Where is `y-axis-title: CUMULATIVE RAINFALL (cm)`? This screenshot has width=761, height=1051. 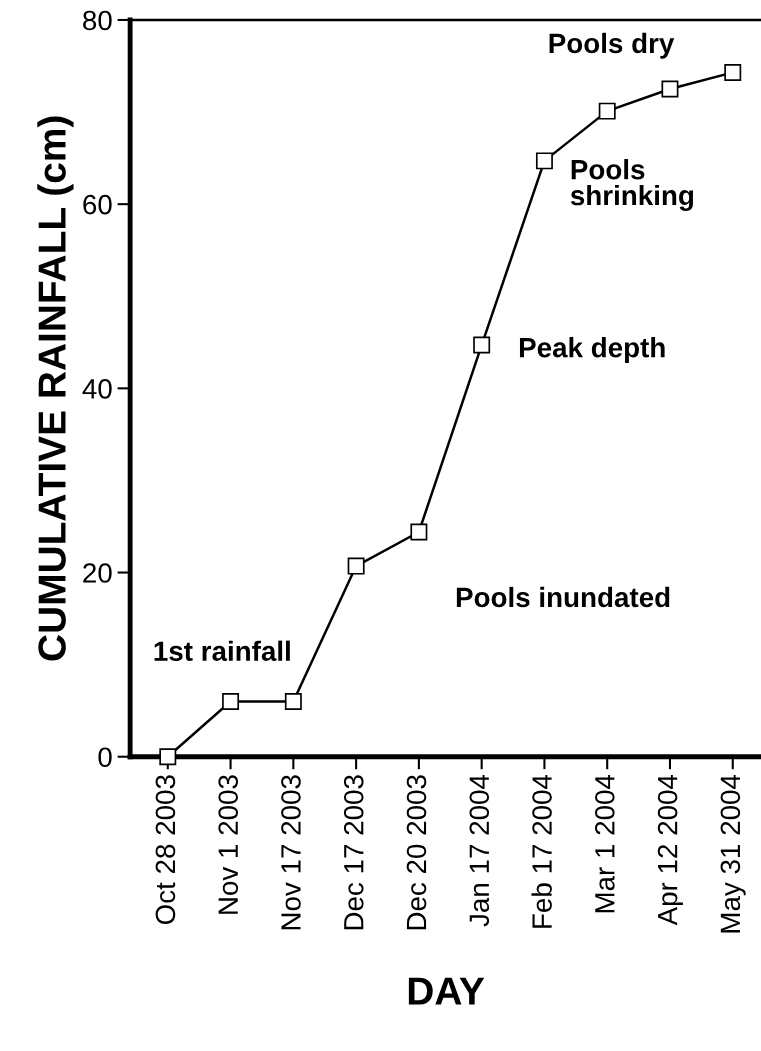
y-axis-title: CUMULATIVE RAINFALL (cm) is located at coordinates (55, 388).